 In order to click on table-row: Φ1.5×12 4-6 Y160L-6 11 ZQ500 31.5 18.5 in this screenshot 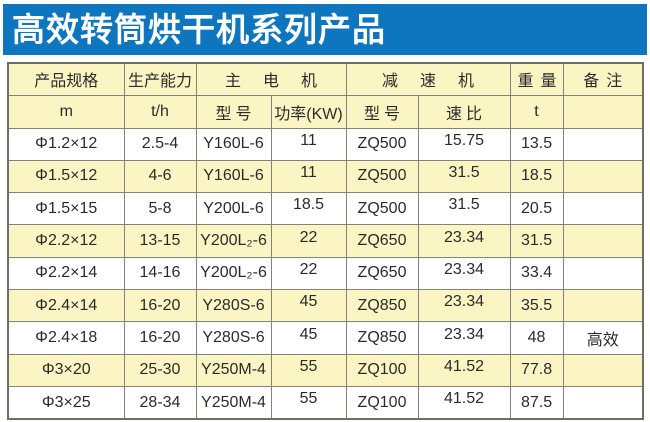, I will do `click(325, 176)`.